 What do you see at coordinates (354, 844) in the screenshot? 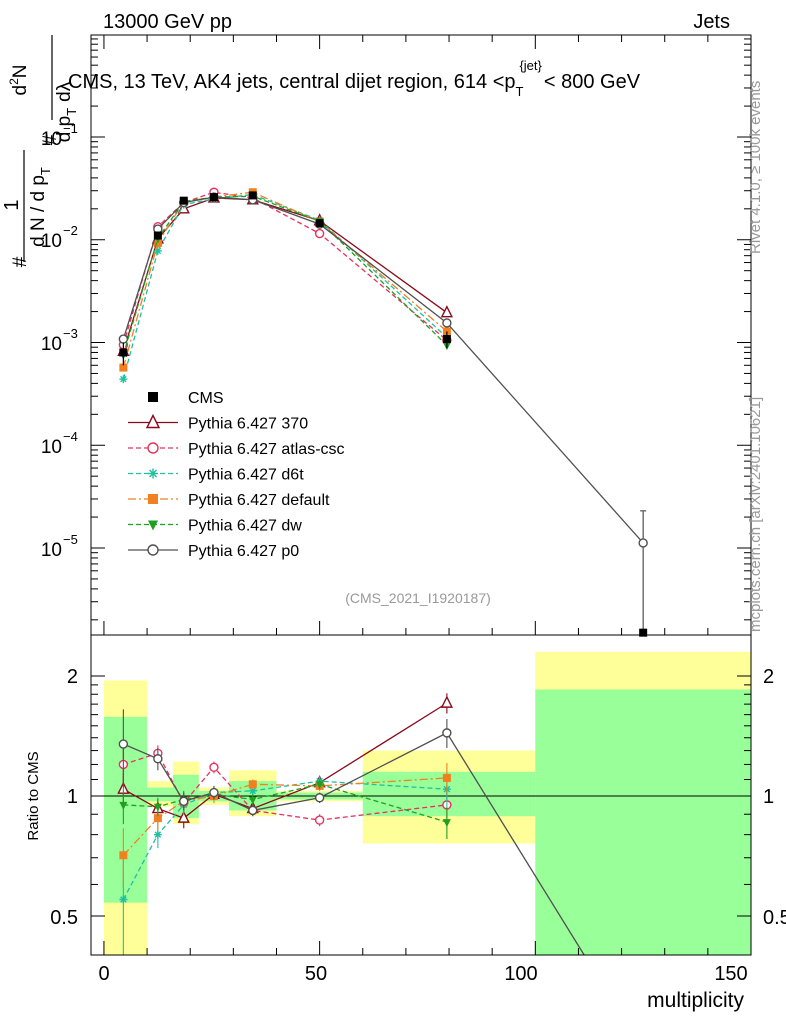
I see `ratio-series-line` at bounding box center [354, 844].